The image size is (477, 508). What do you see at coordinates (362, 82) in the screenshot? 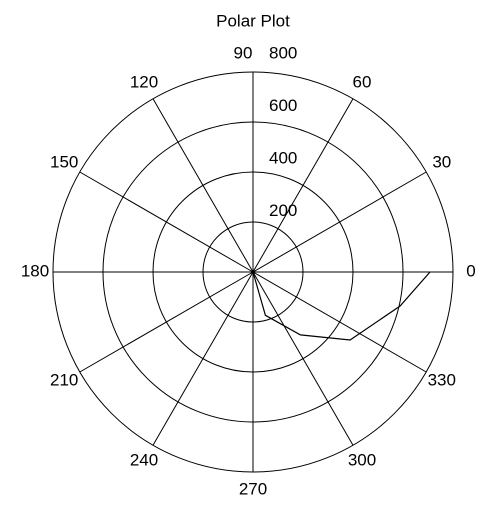
I see `theta-tick-label: 60` at bounding box center [362, 82].